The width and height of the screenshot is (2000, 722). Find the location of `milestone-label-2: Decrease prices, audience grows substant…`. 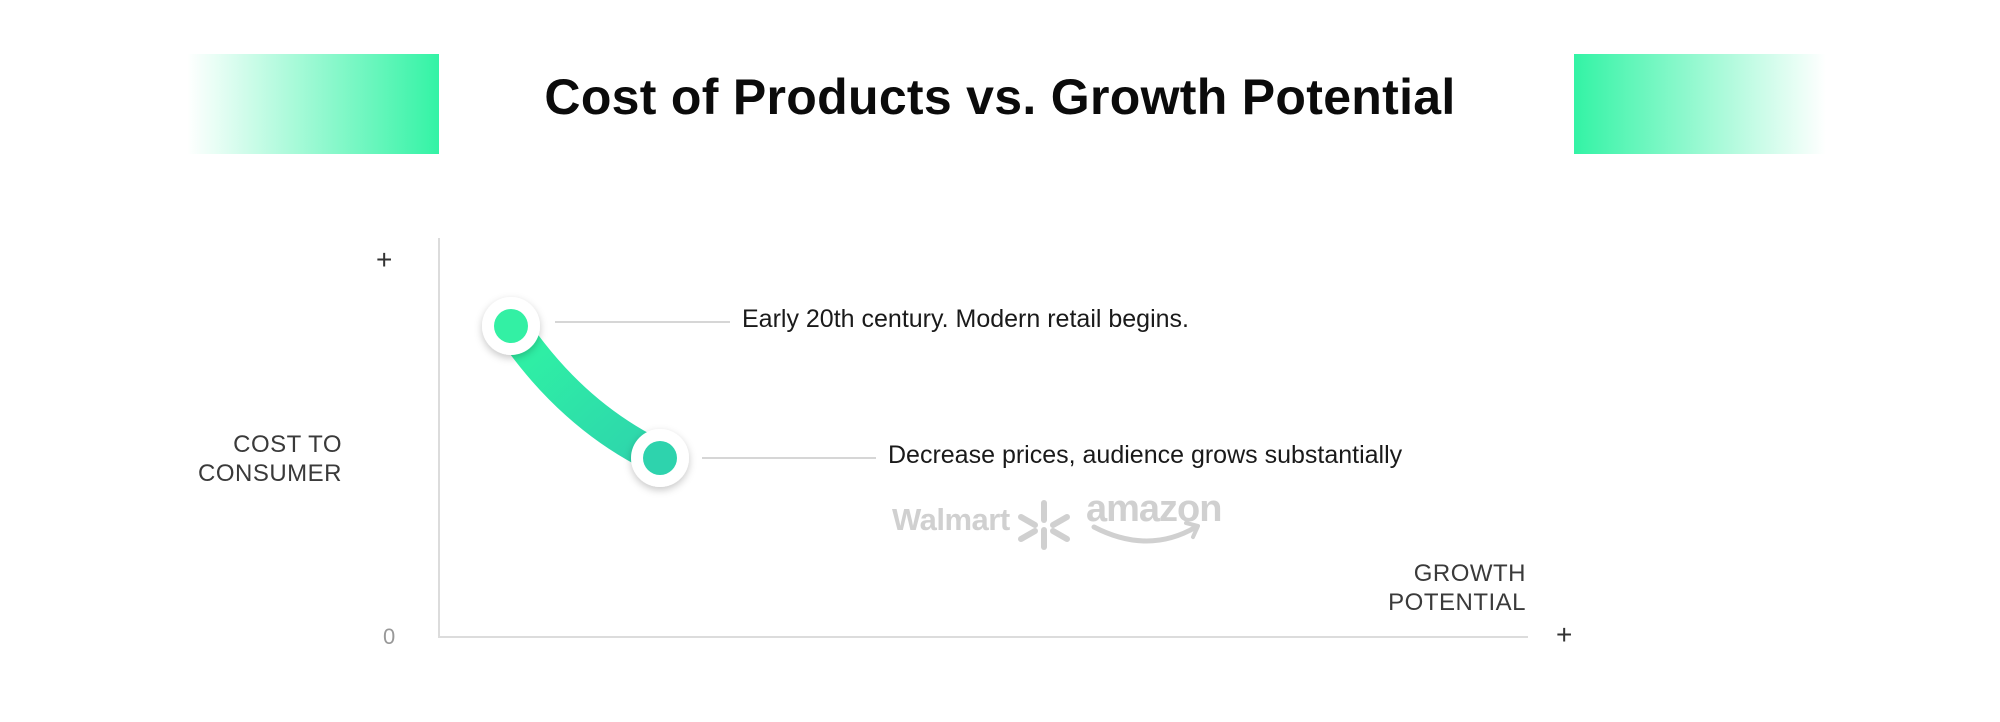

milestone-label-2: Decrease prices, audience grows substant… is located at coordinates (1145, 455).